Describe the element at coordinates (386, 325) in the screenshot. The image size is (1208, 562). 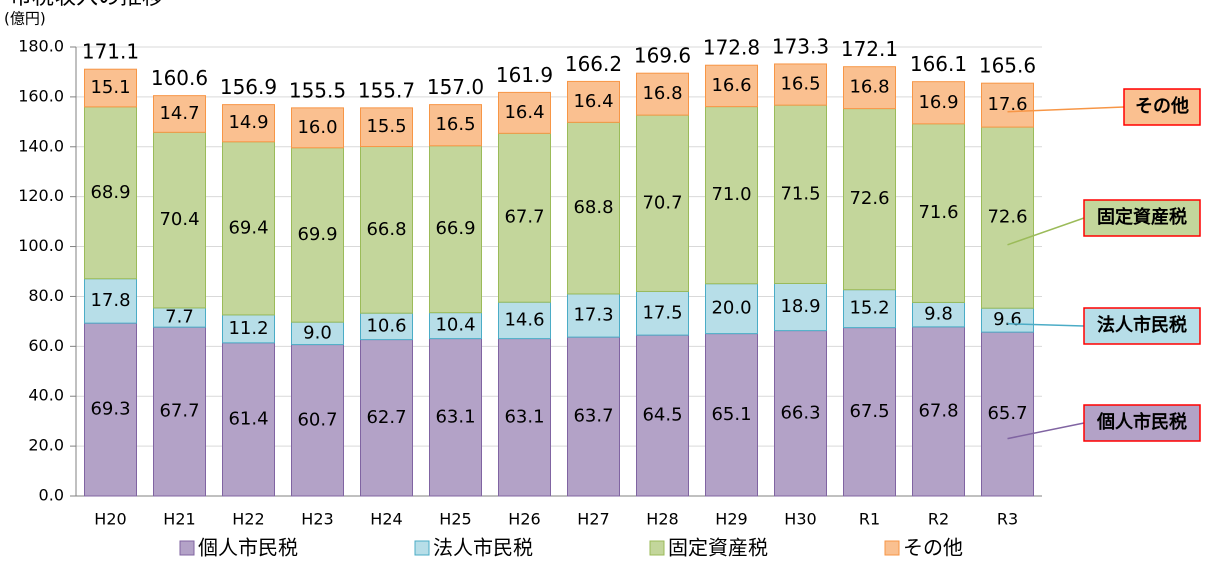
I see `value-label: 10.6` at that location.